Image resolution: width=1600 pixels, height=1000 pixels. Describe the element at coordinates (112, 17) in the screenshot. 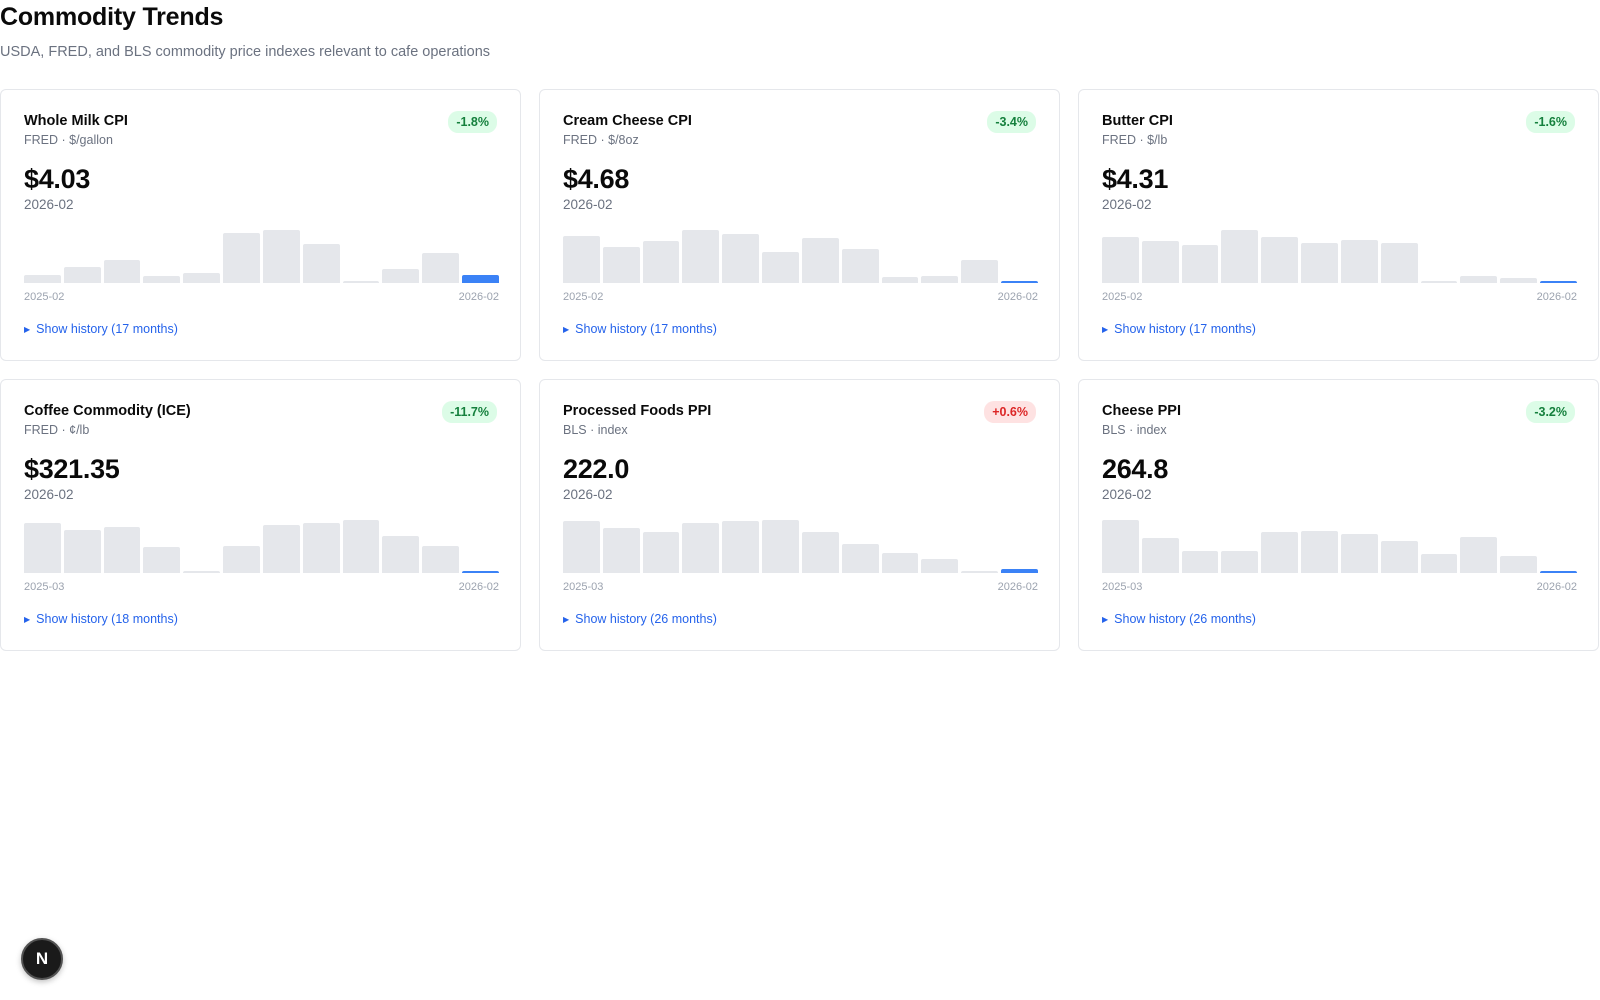

I see `page-title: Commodity Trends` at that location.